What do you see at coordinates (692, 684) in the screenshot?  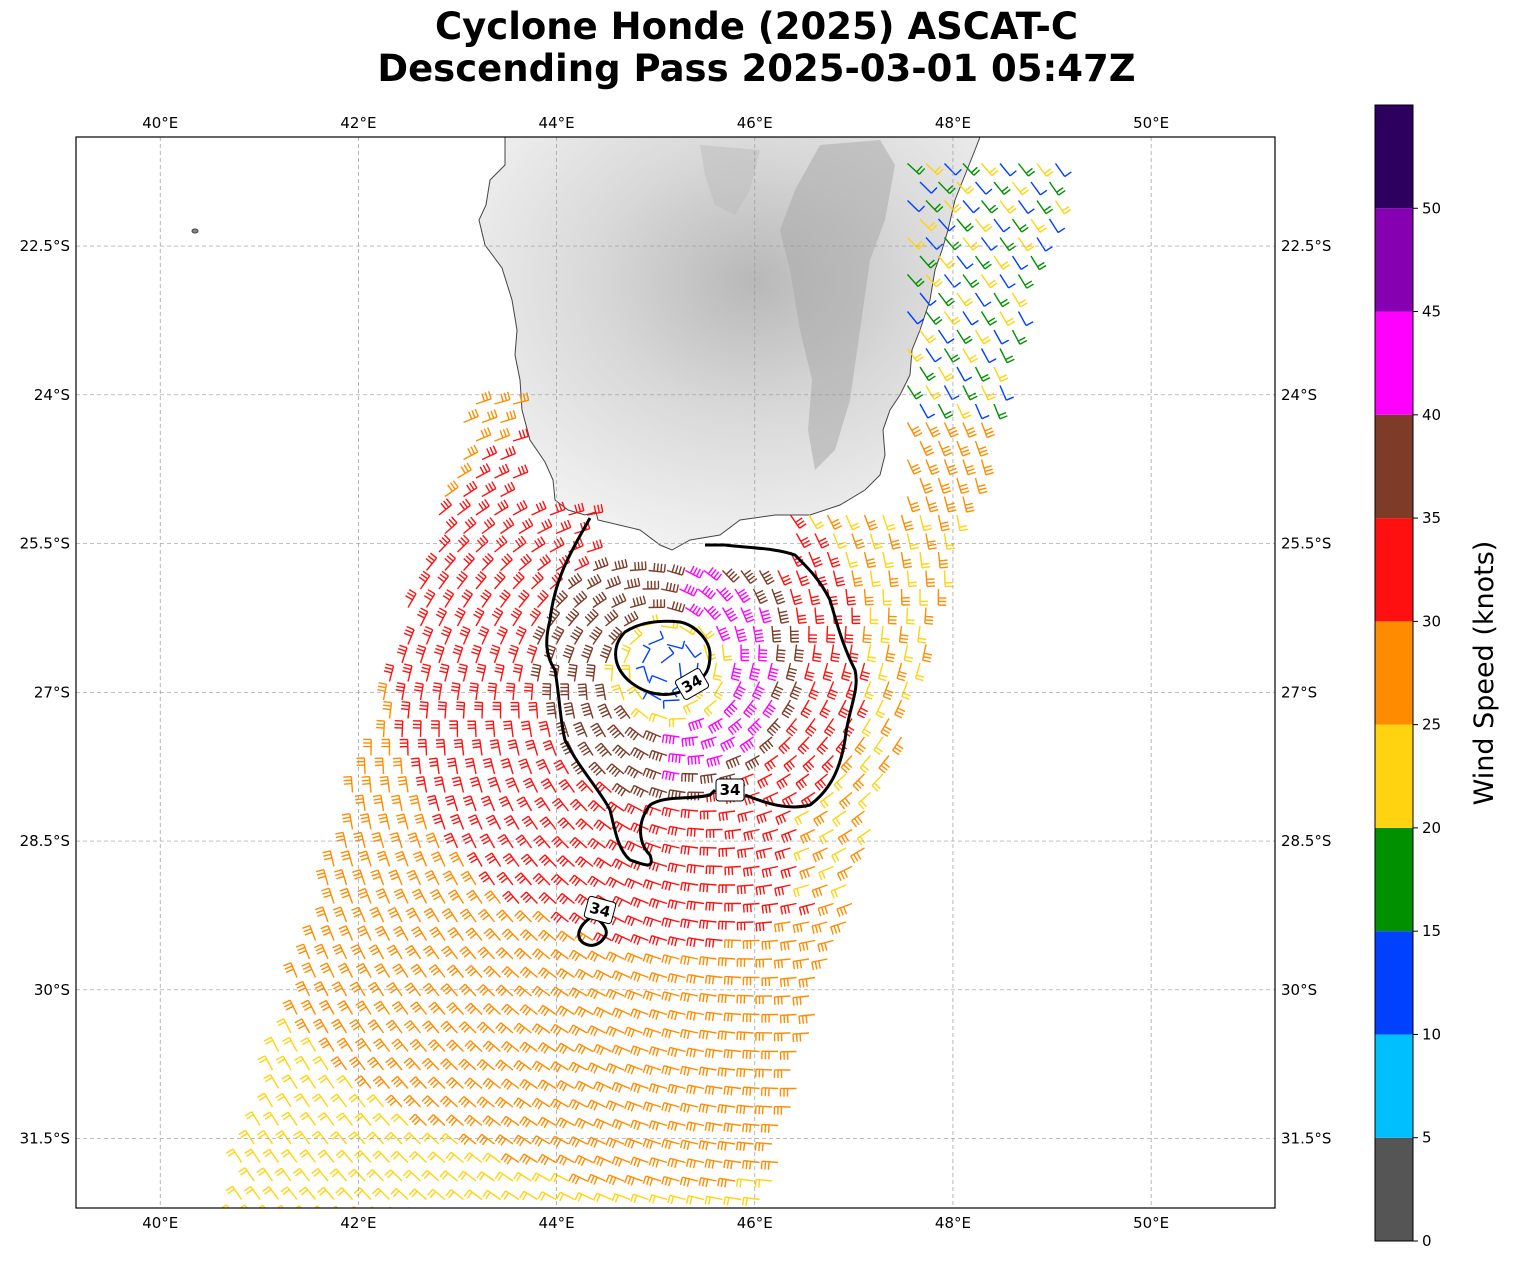 I see `contour-label-1: 34` at bounding box center [692, 684].